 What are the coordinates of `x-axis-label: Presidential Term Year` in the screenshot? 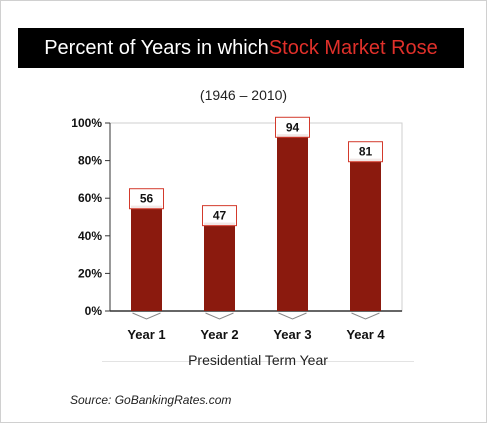 It's located at (258, 360).